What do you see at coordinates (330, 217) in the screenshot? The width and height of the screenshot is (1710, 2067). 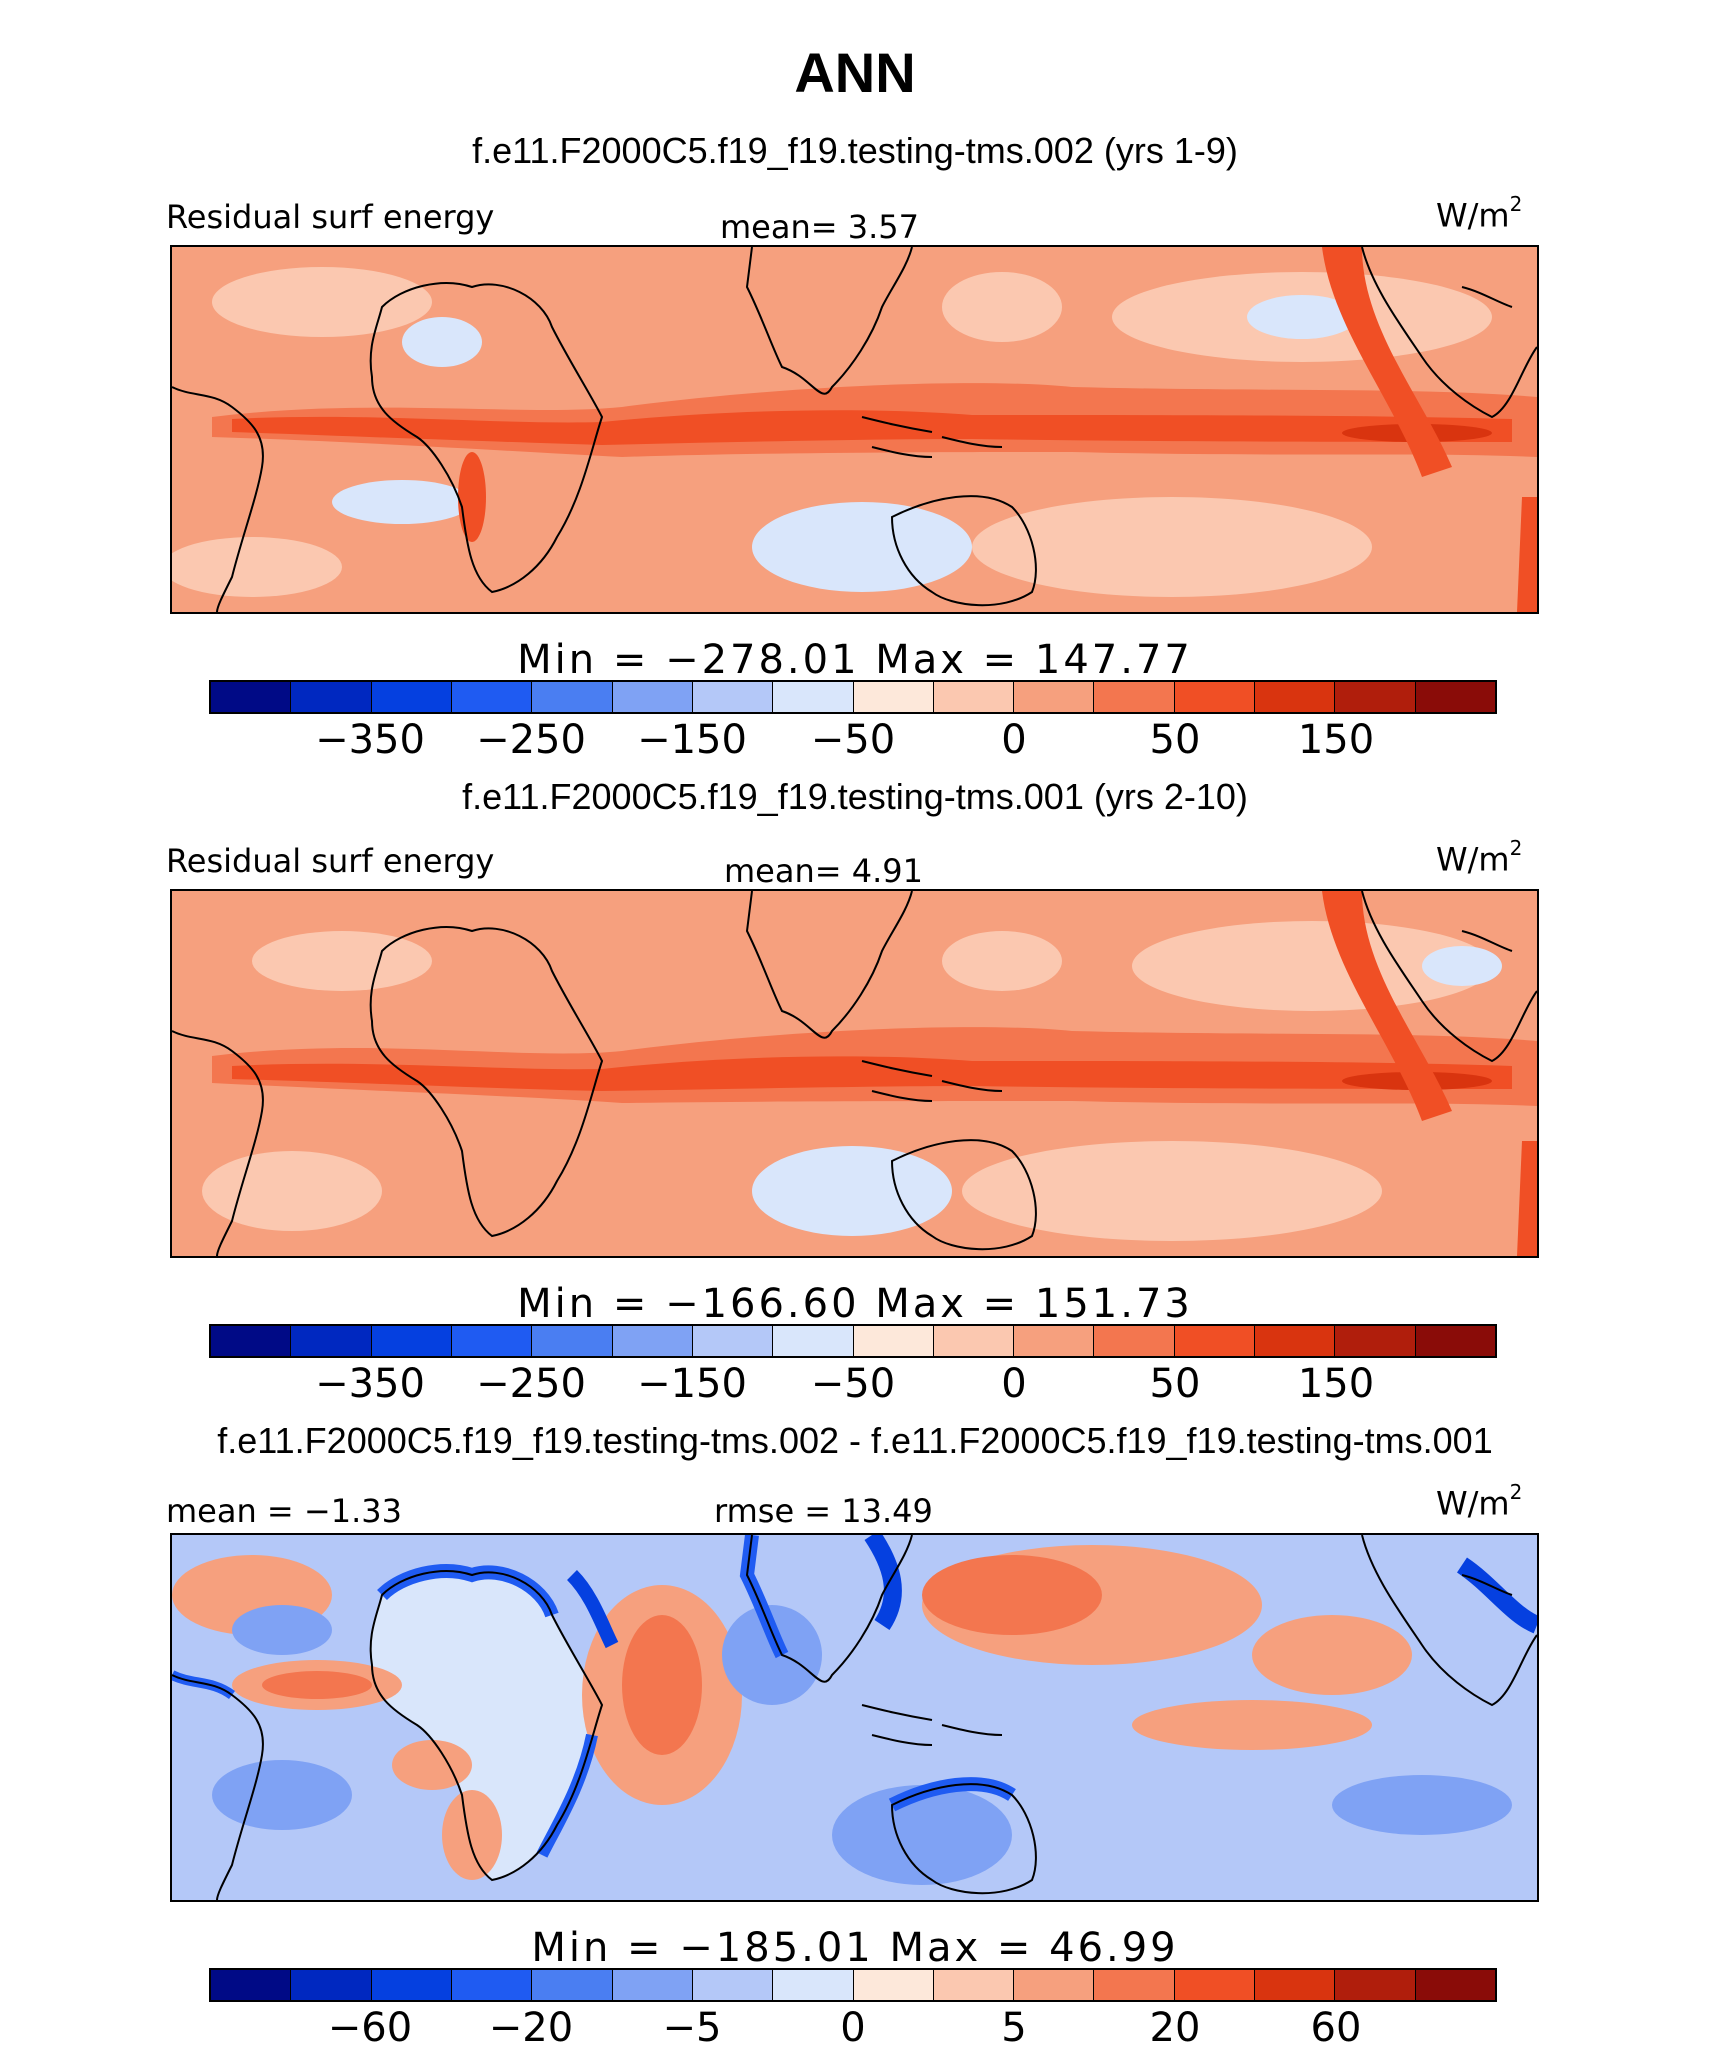 I see `panel-1-variable-label: Residual surf energy` at bounding box center [330, 217].